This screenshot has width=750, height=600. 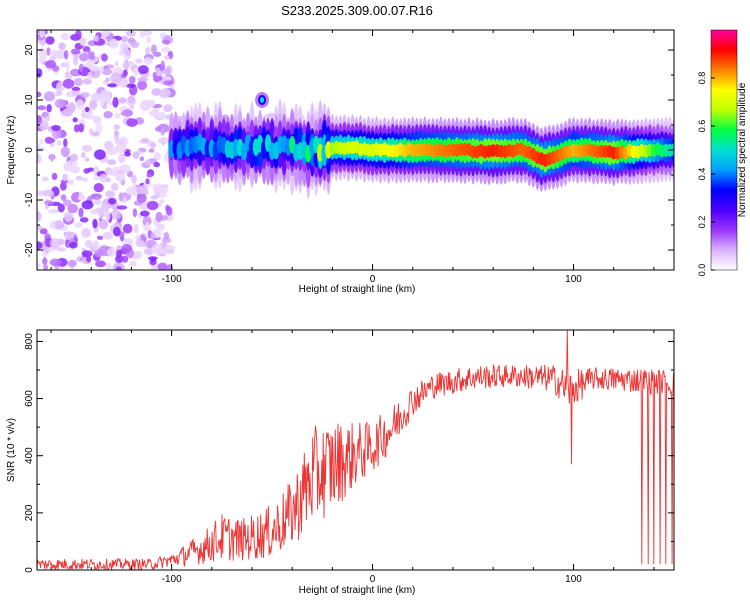 What do you see at coordinates (702, 222) in the screenshot?
I see `colorbar-tick-label: 0.2` at bounding box center [702, 222].